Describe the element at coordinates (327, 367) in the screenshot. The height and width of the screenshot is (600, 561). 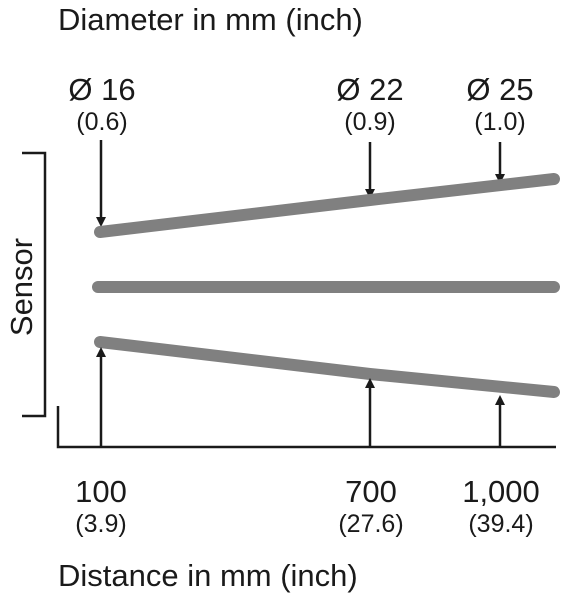
I see `beam-lower-edge` at that location.